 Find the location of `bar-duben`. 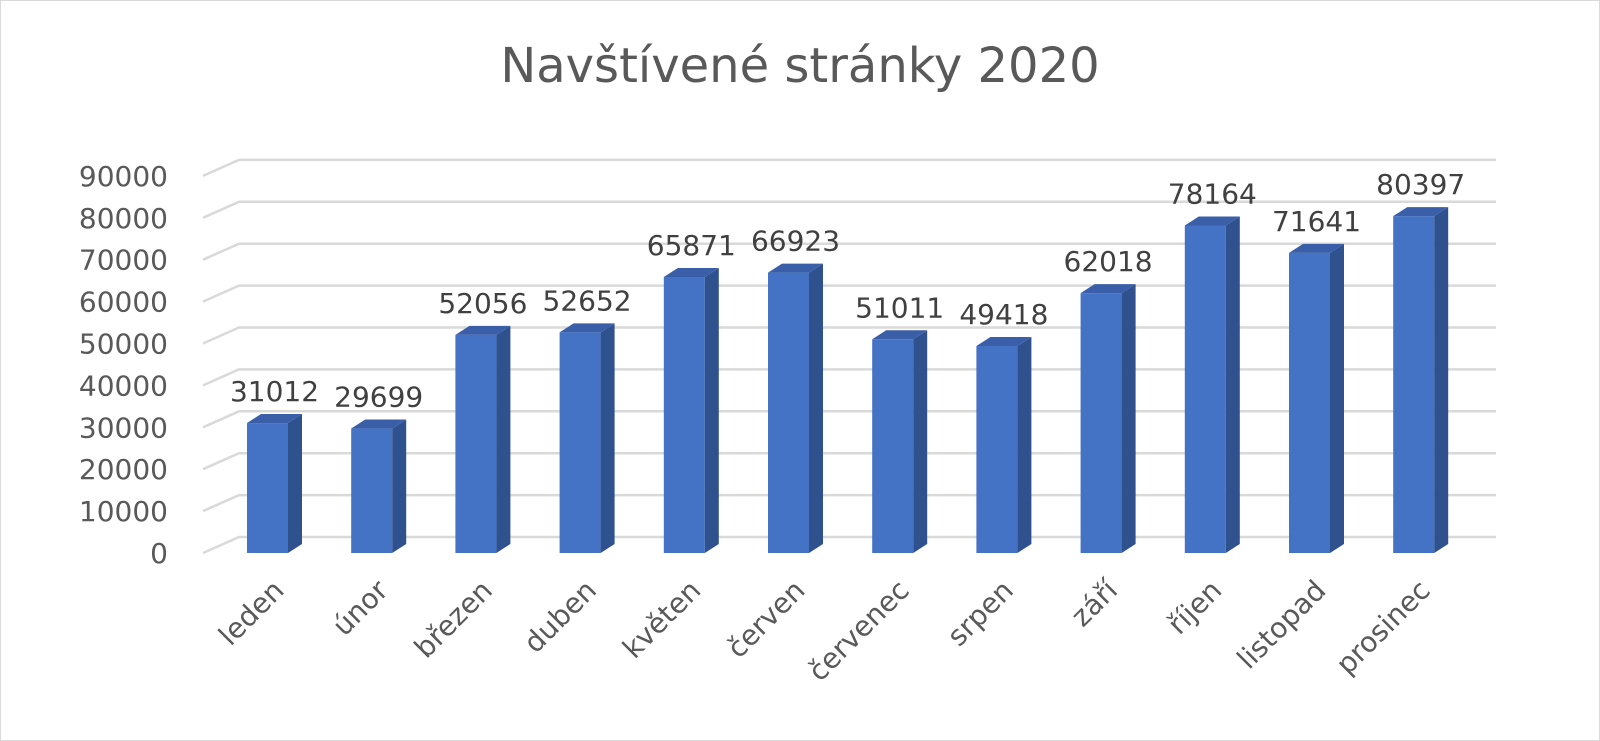

bar-duben is located at coordinates (580, 442).